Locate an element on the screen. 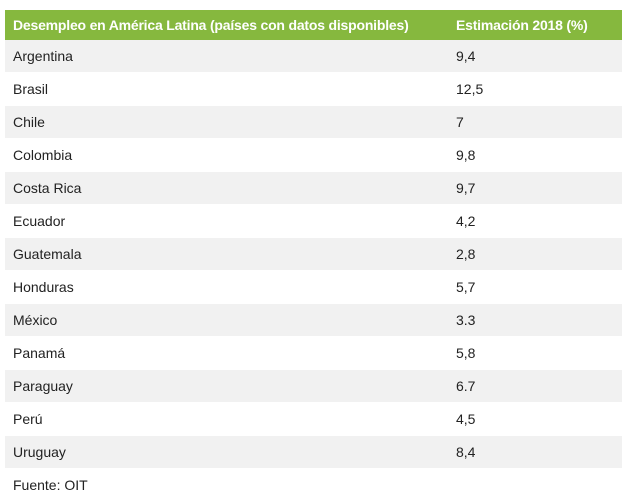 This screenshot has height=493, width=642. table-row: México 3.3 is located at coordinates (313, 320).